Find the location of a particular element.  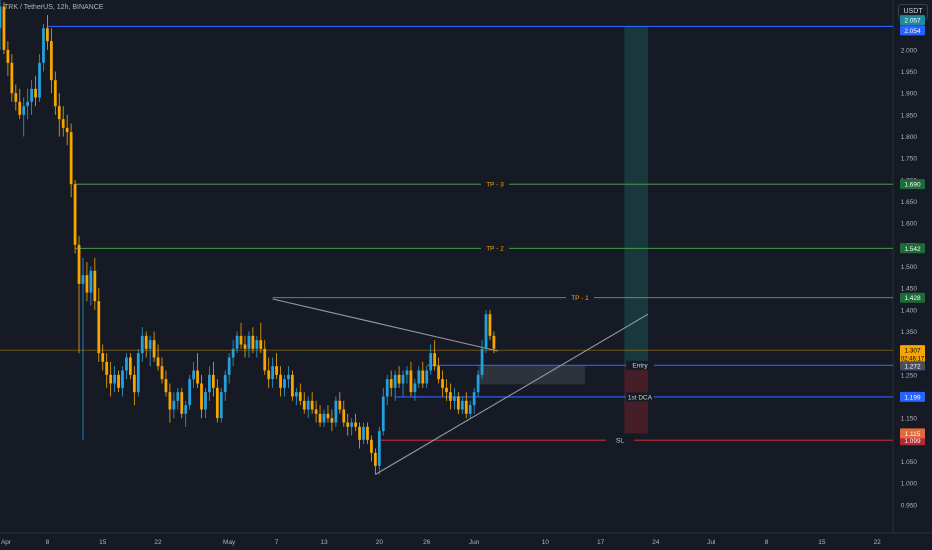

level-label: TP - 2 is located at coordinates (495, 249).